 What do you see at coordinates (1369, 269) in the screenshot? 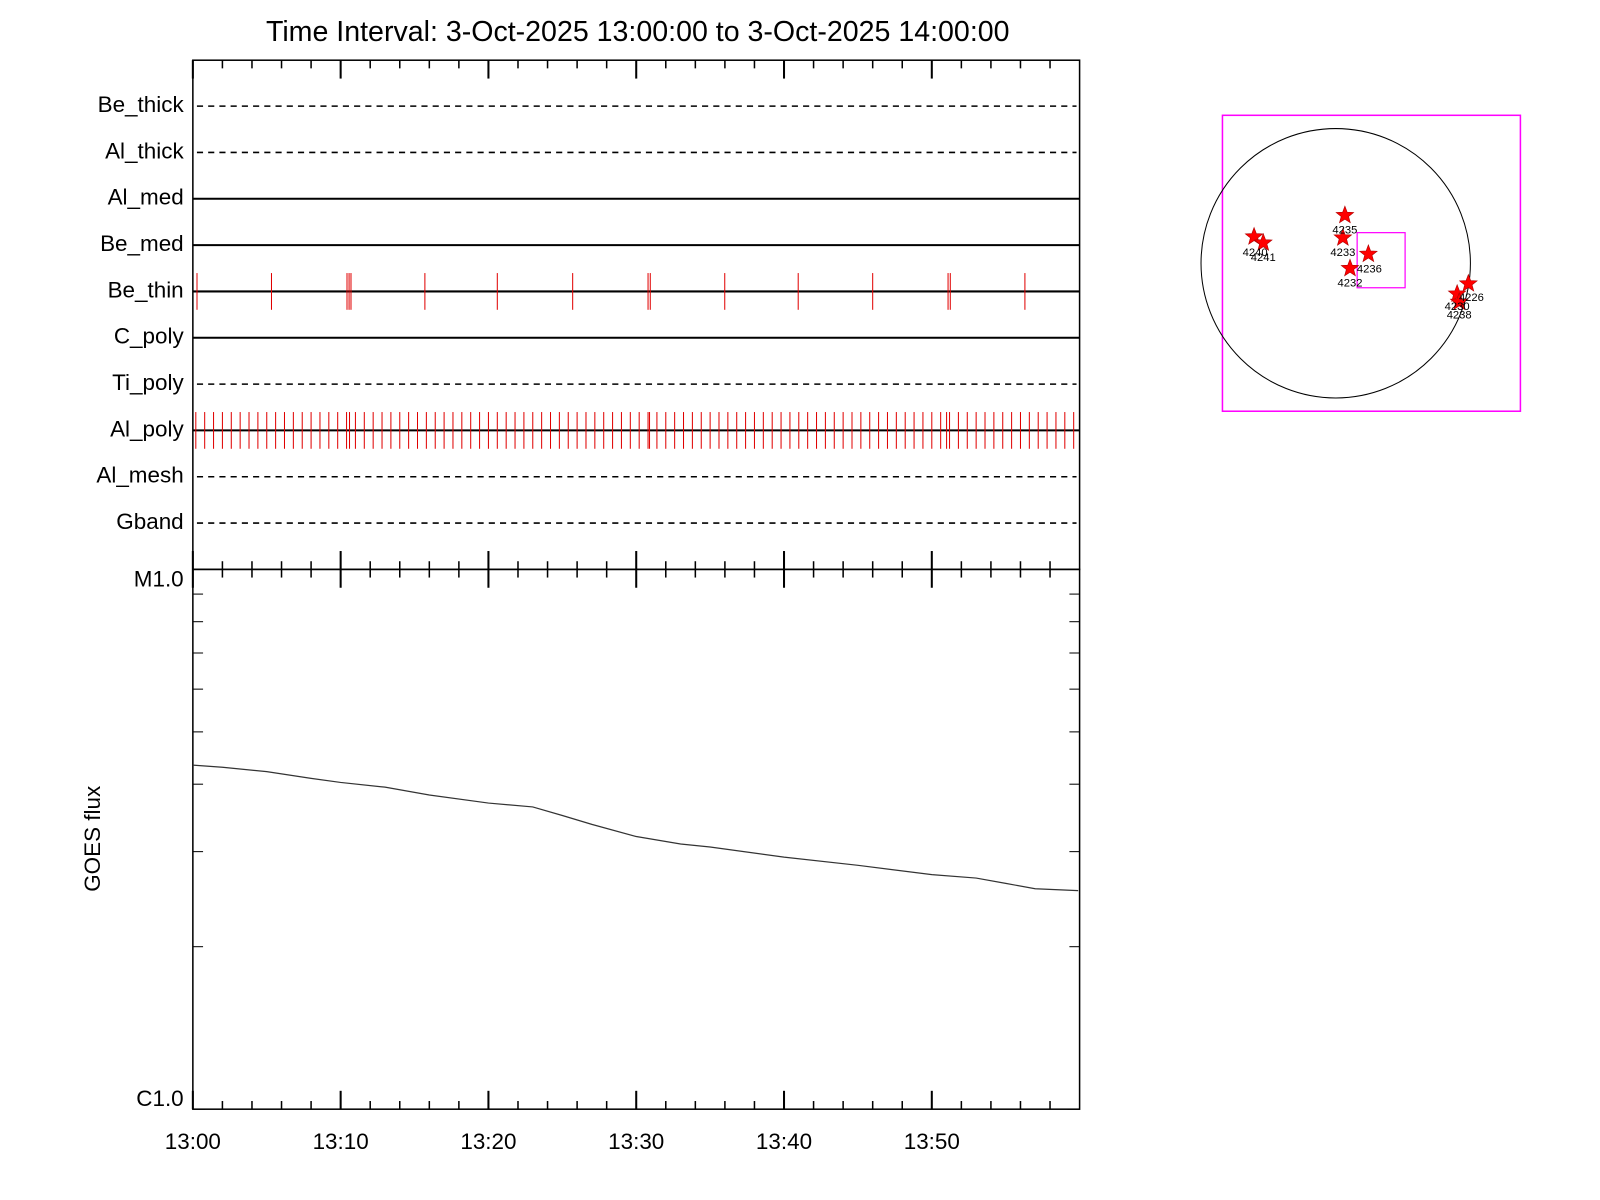
I see `region-label: 4236` at bounding box center [1369, 269].